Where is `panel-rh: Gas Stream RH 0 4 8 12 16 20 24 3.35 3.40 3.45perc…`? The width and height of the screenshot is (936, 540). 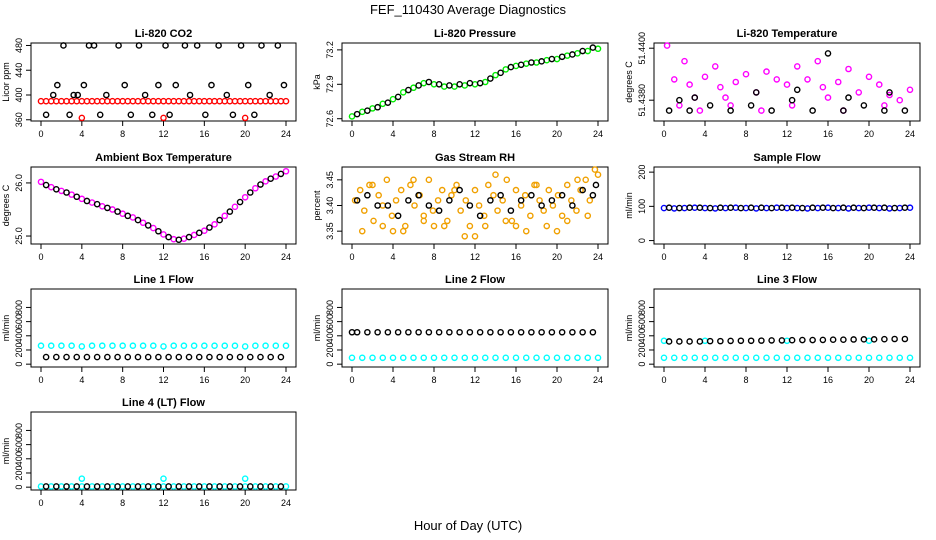 panel-rh: Gas Stream RH 0 4 8 12 16 20 24 3.35 3.40 3.45perc… is located at coordinates (460, 207).